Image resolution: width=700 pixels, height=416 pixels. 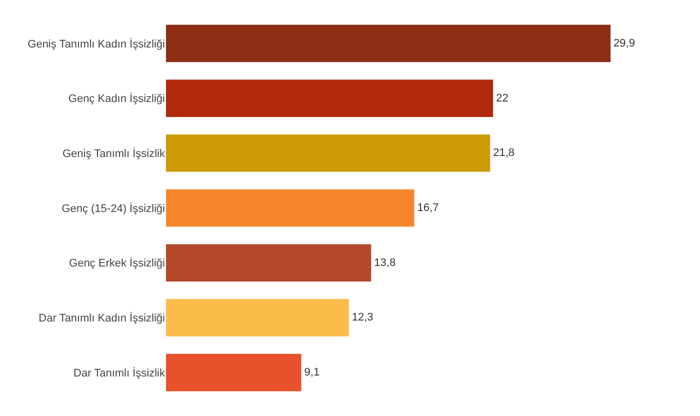 What do you see at coordinates (120, 373) in the screenshot?
I see `y-tick-label: Dar Tanımlı İşsizlik` at bounding box center [120, 373].